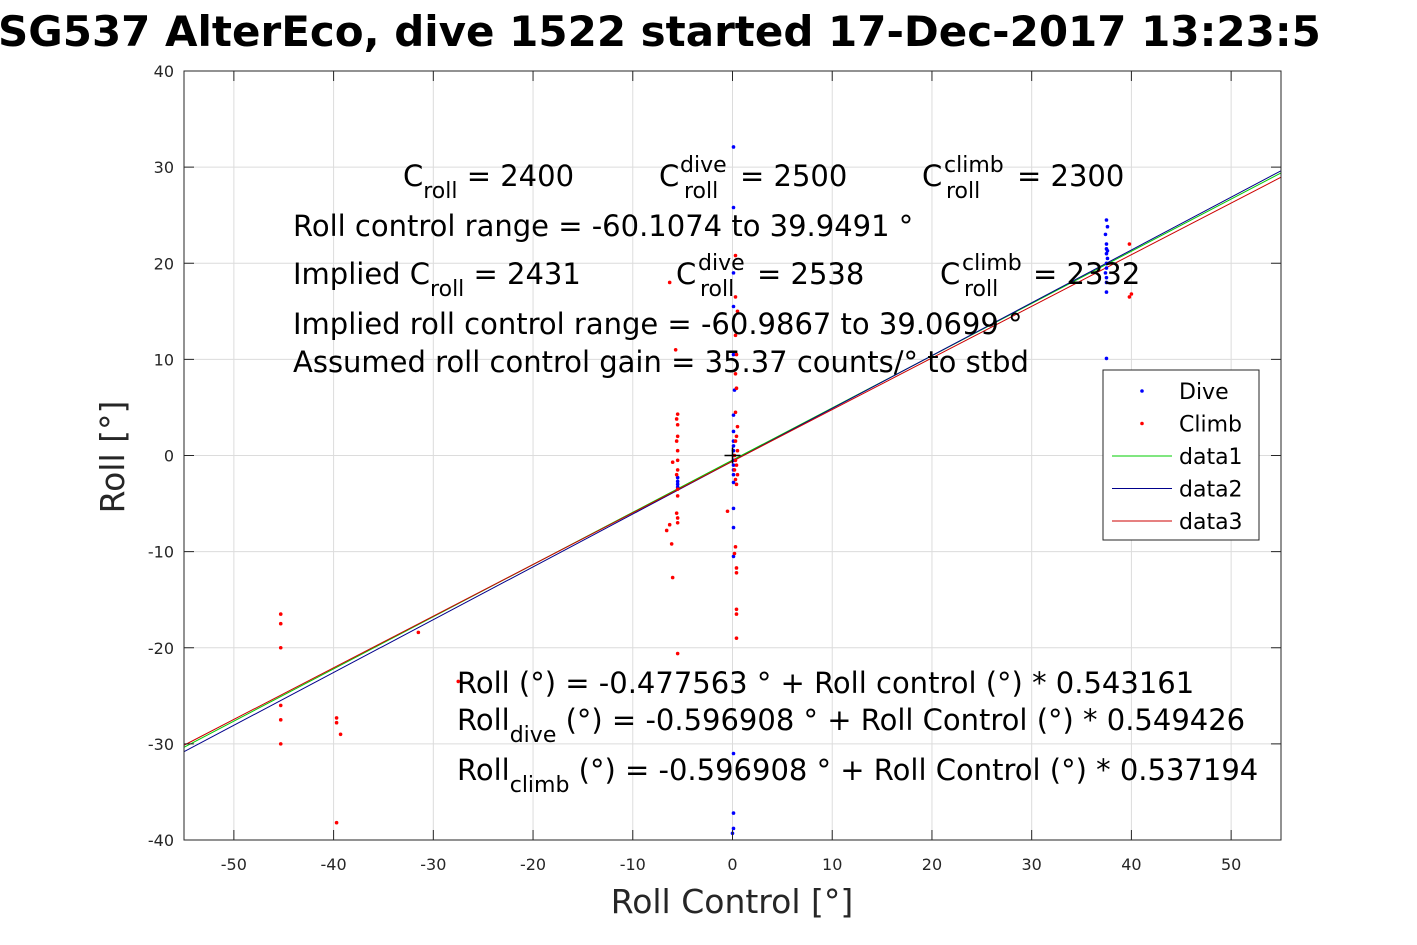  What do you see at coordinates (112, 457) in the screenshot?
I see `y-axis-label: Roll [°]` at bounding box center [112, 457].